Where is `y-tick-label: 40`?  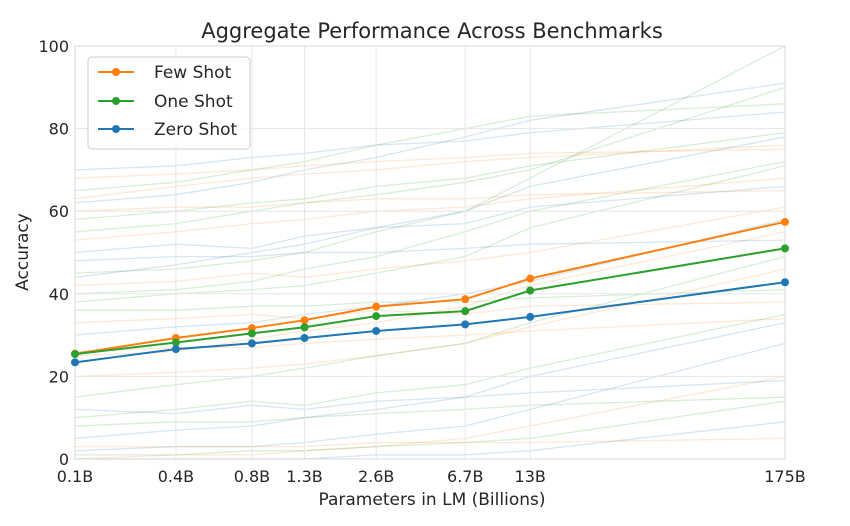
y-tick-label: 40 is located at coordinates (59, 294).